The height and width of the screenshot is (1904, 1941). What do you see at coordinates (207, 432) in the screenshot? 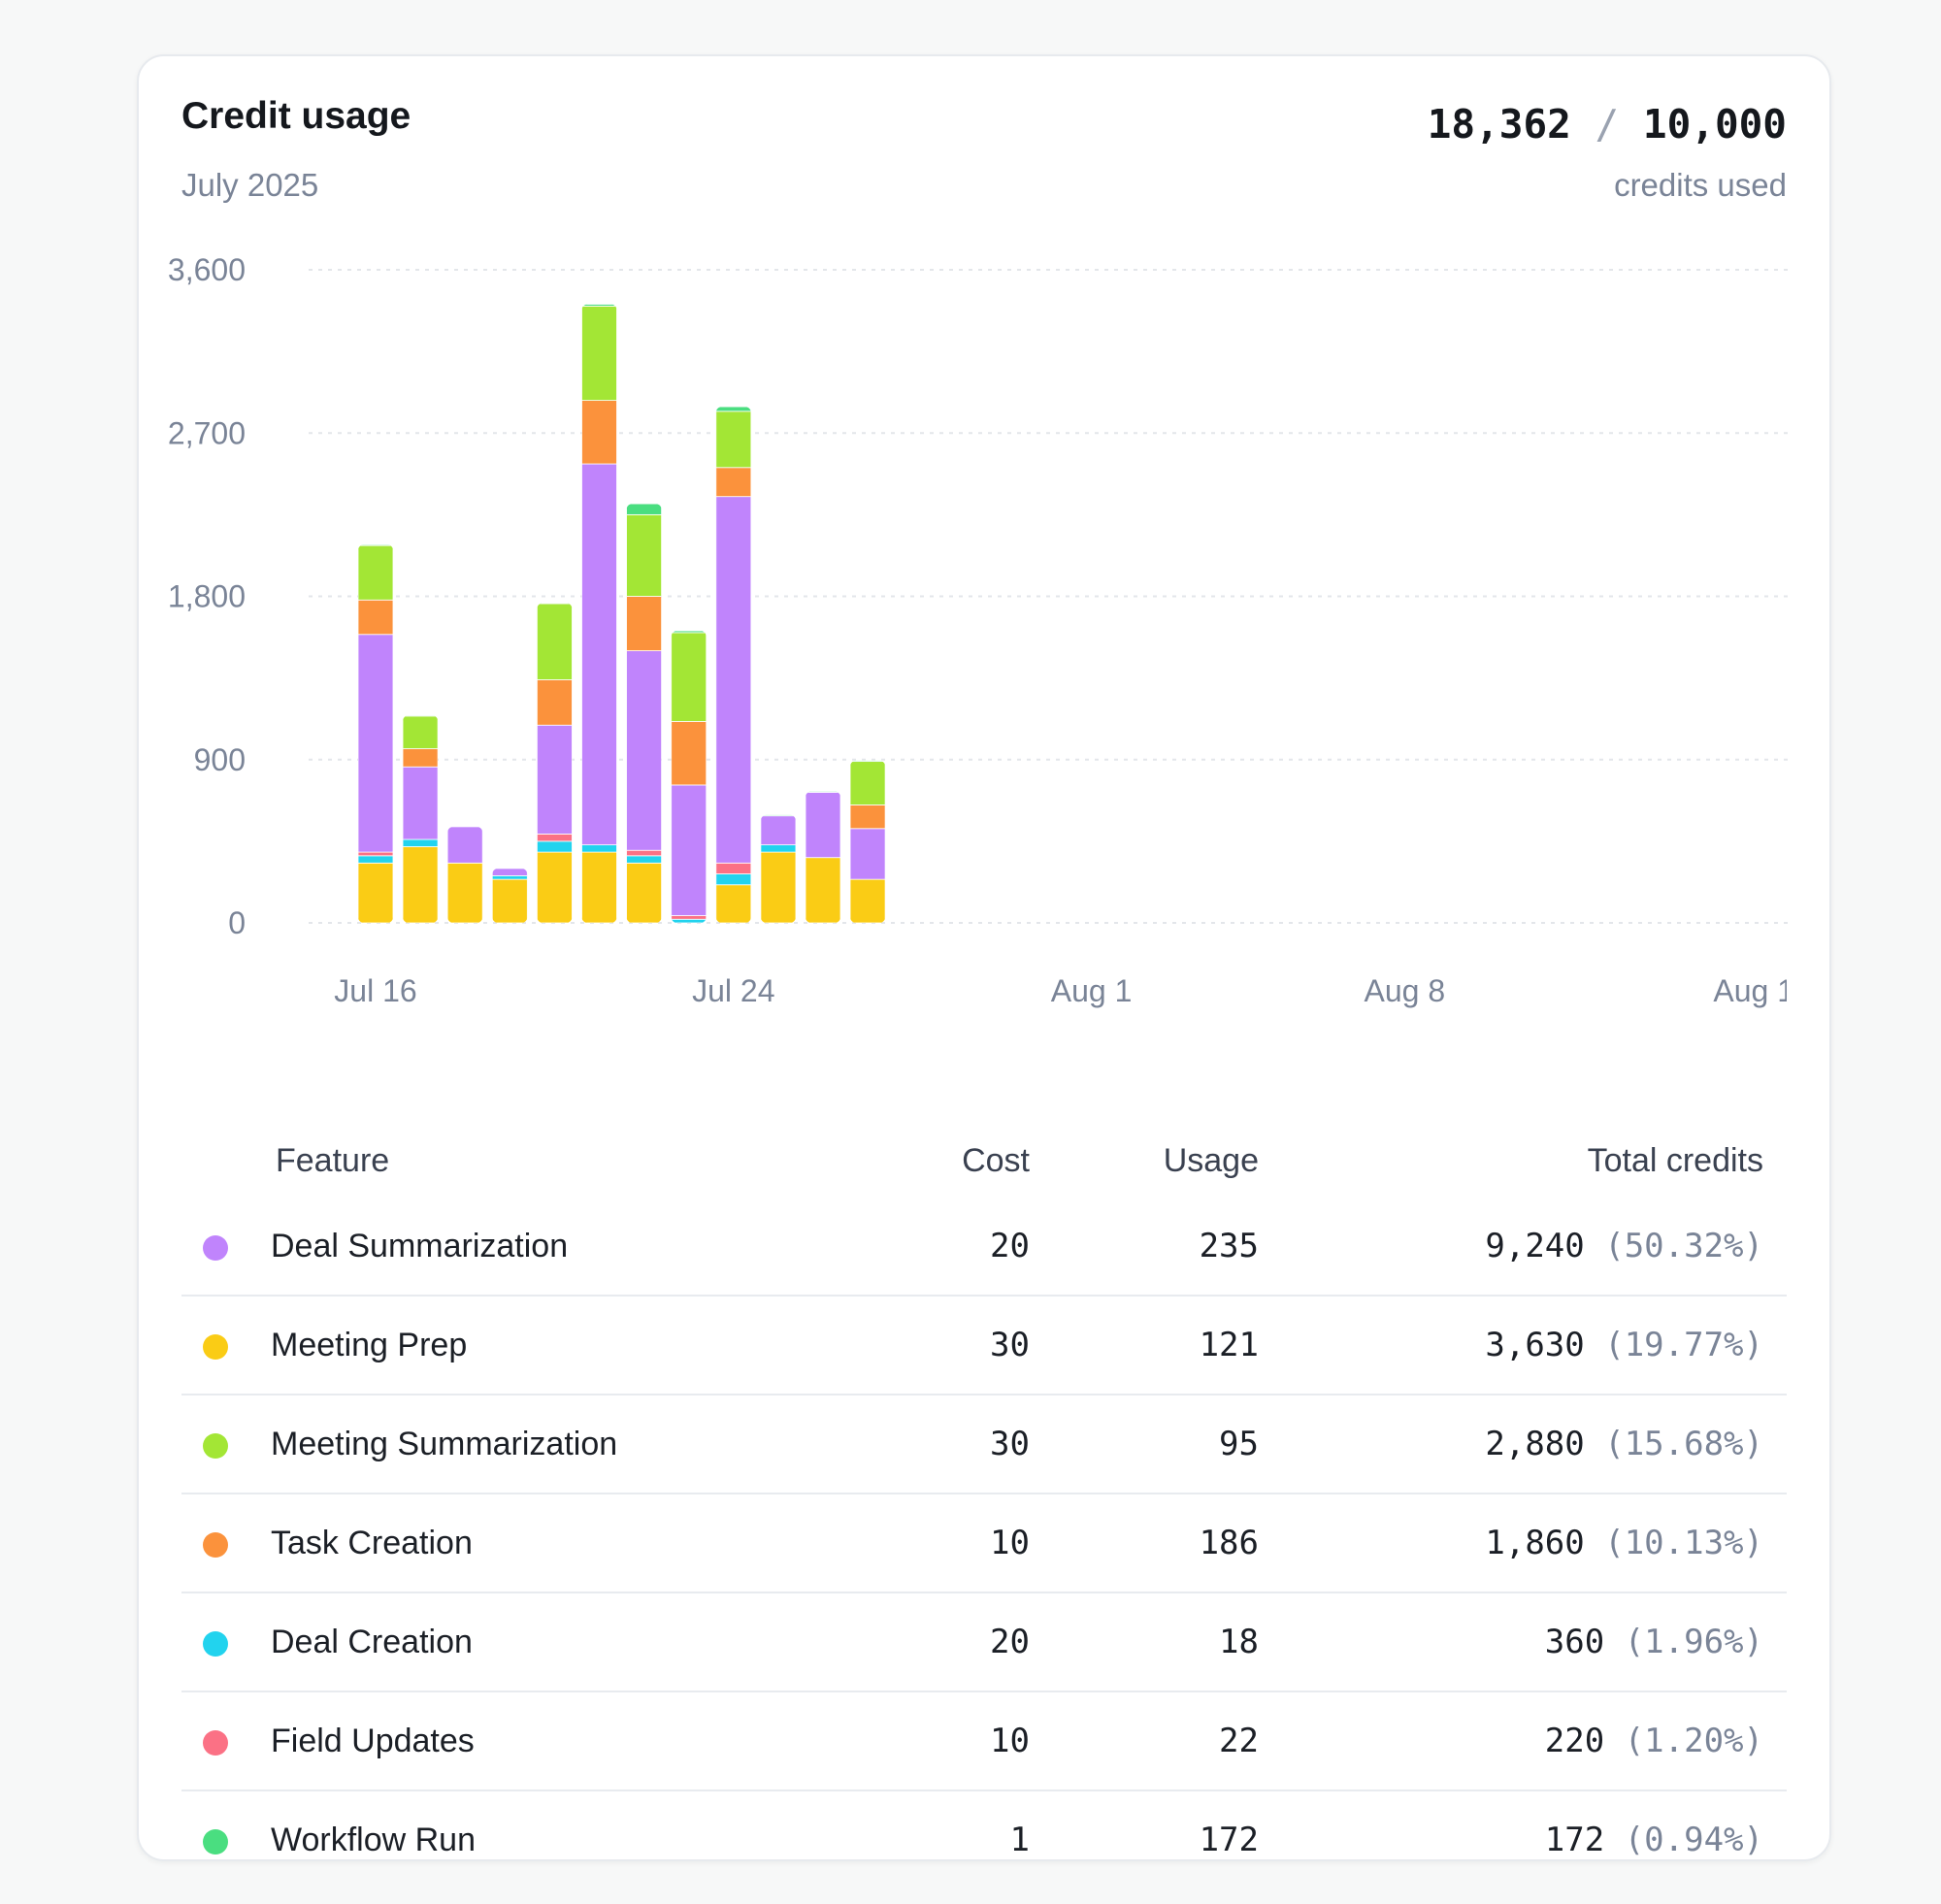
I see `y-tick-label: 2,700` at bounding box center [207, 432].